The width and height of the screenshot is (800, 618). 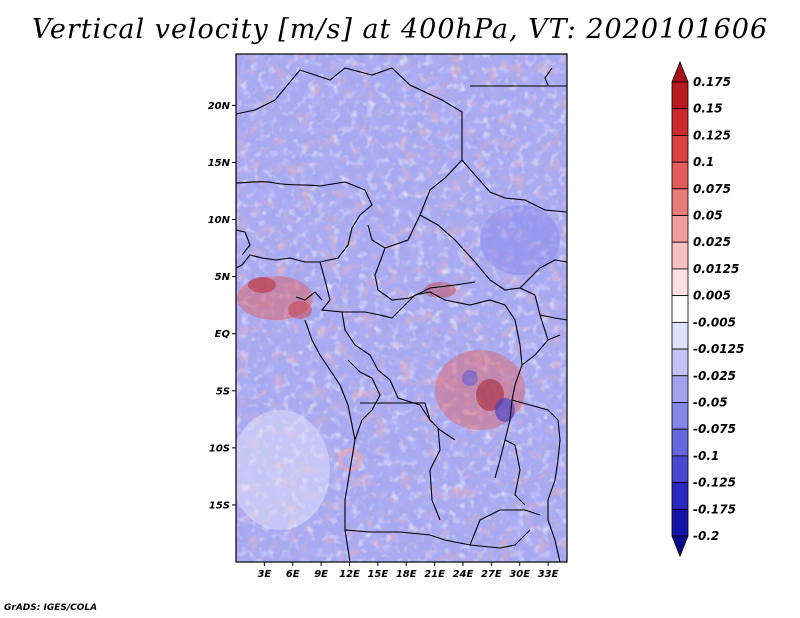 What do you see at coordinates (714, 483) in the screenshot?
I see `colorbar-label: -0.125` at bounding box center [714, 483].